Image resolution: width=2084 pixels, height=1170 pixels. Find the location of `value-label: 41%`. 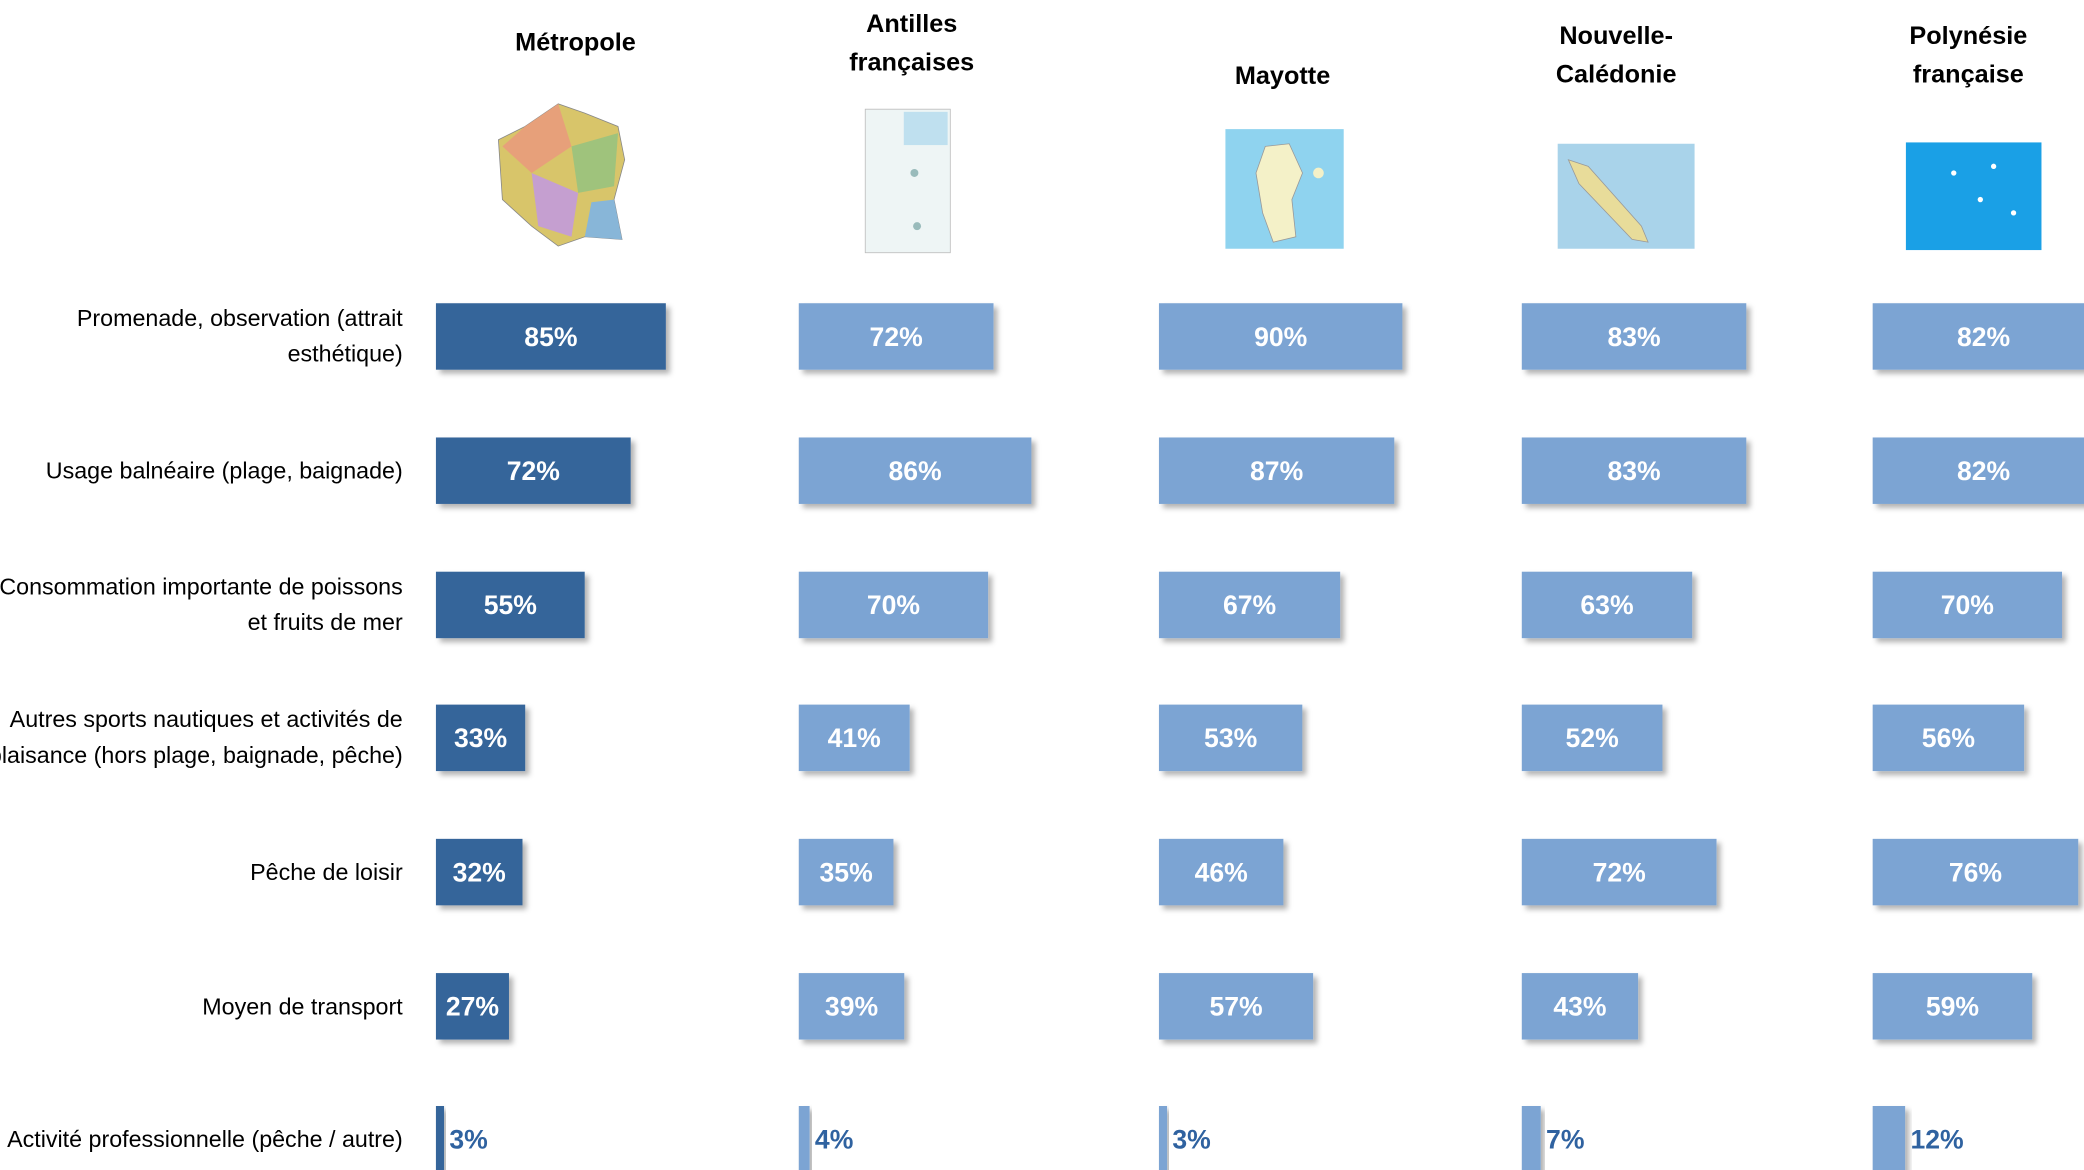

value-label: 41% is located at coordinates (854, 738).